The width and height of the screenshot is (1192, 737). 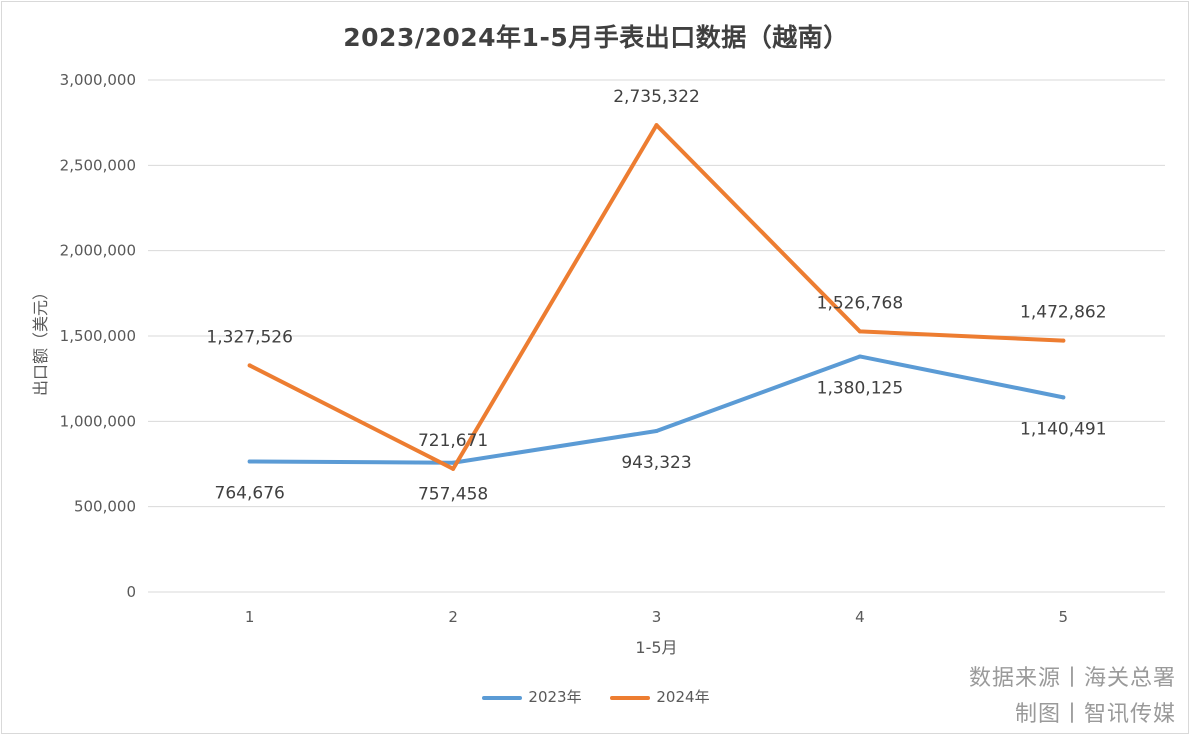 I want to click on x-axis-ticks: 1 2 3 4 5, so click(x=656, y=617).